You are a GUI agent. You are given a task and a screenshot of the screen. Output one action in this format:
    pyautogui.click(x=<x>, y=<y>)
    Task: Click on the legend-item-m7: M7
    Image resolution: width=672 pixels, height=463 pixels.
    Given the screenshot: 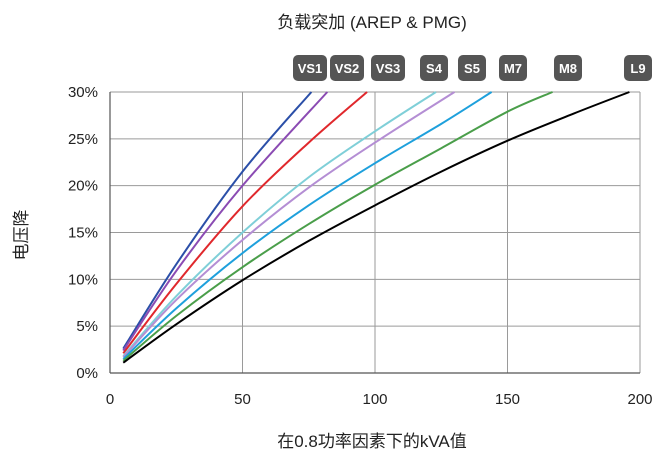 What is the action you would take?
    pyautogui.click(x=513, y=68)
    